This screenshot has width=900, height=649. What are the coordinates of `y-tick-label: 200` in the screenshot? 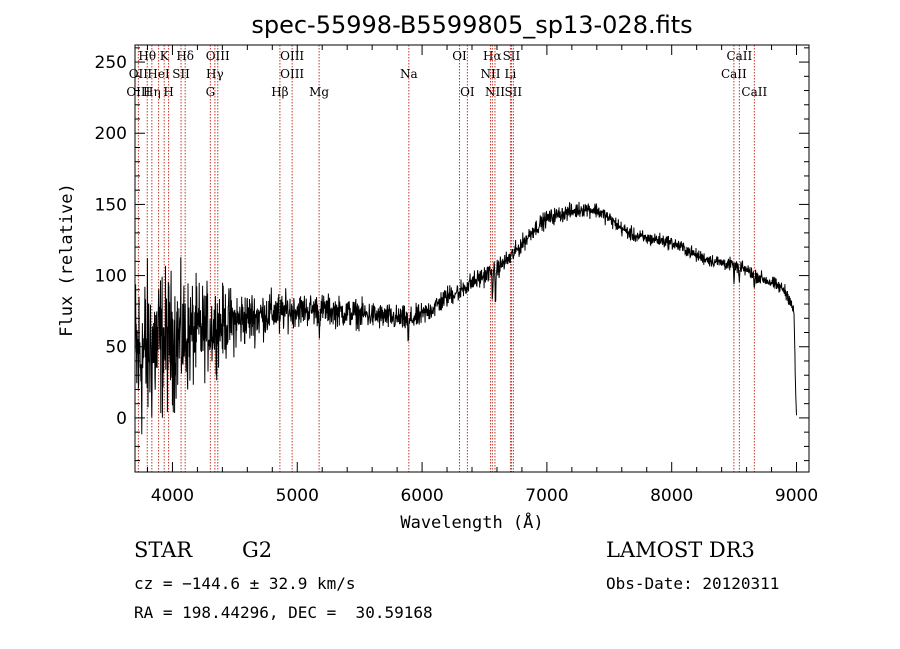 It's located at (111, 134).